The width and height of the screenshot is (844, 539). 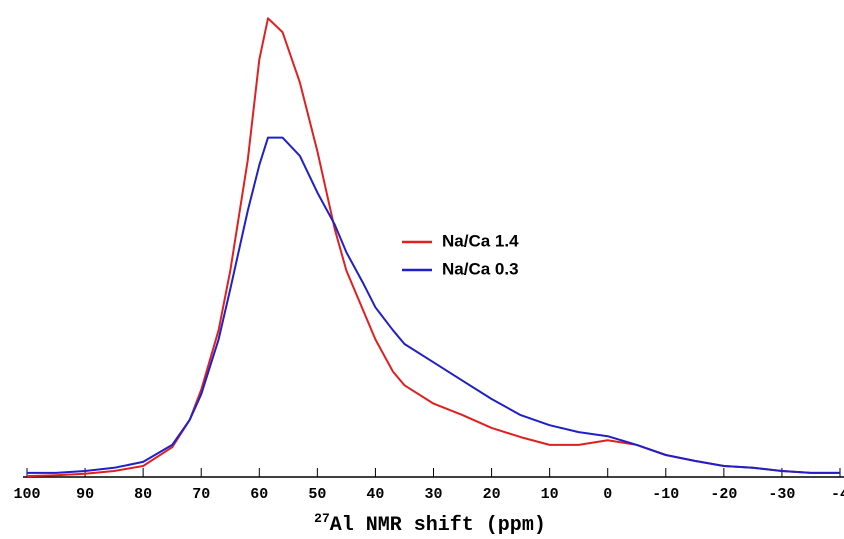 I want to click on x-tick-label: 60, so click(x=259, y=494).